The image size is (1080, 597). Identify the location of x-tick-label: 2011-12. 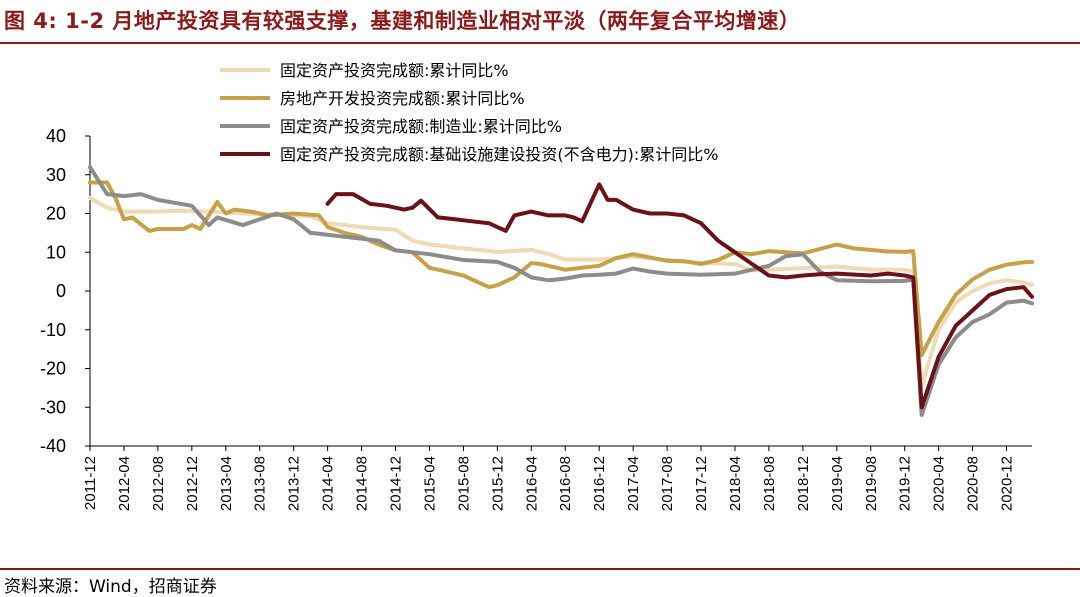
(90, 483).